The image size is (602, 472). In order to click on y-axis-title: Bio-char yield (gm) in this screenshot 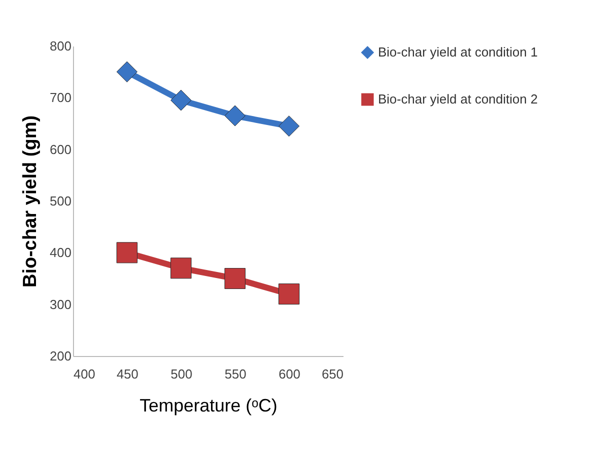, I will do `click(30, 201)`.